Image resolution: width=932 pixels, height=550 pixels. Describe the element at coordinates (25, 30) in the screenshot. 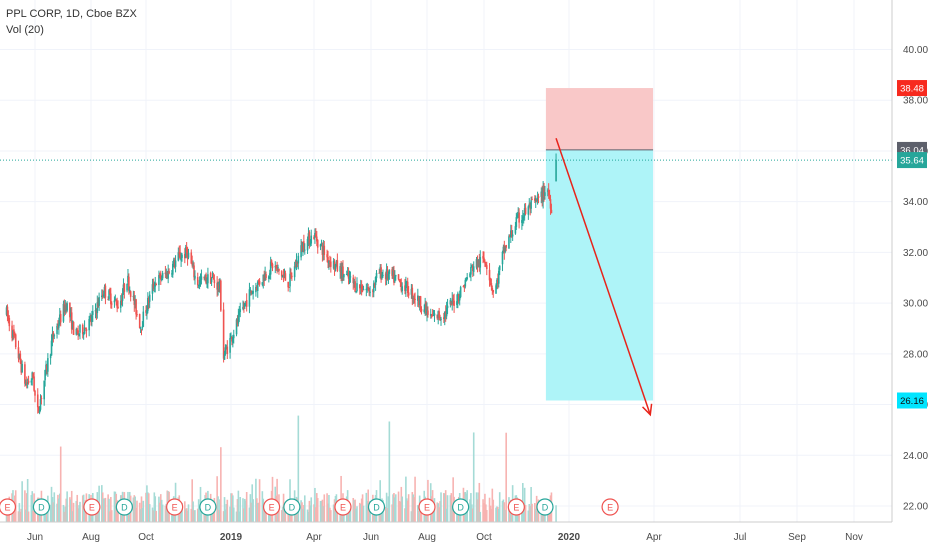

I see `volume-label: Vol (20)` at that location.